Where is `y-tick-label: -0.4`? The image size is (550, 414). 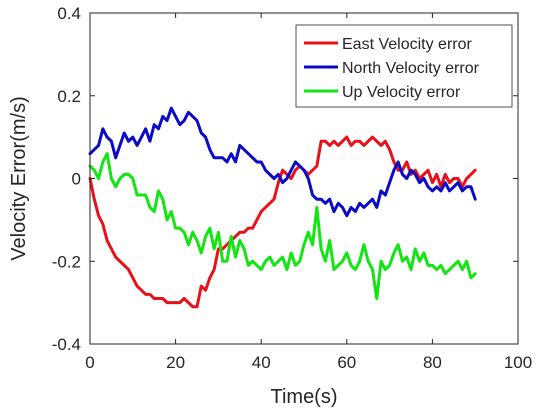
y-tick-label: -0.4 is located at coordinates (66, 344).